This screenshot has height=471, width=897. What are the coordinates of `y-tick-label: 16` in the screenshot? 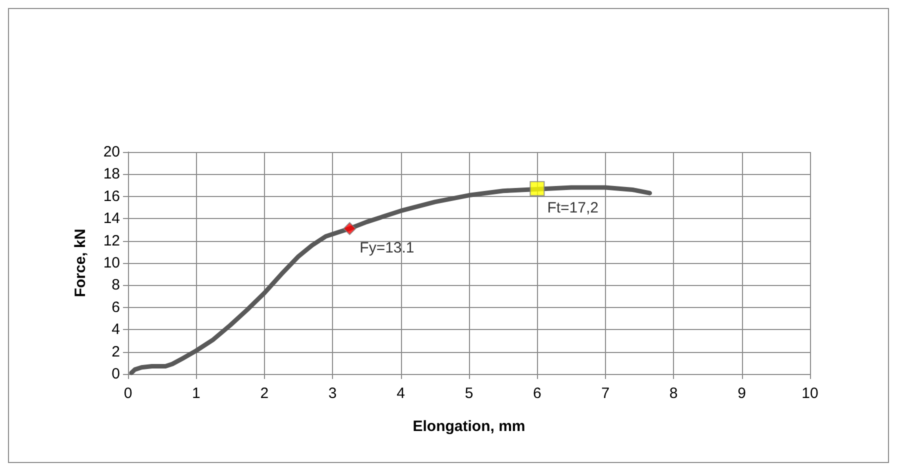 It's located at (111, 196).